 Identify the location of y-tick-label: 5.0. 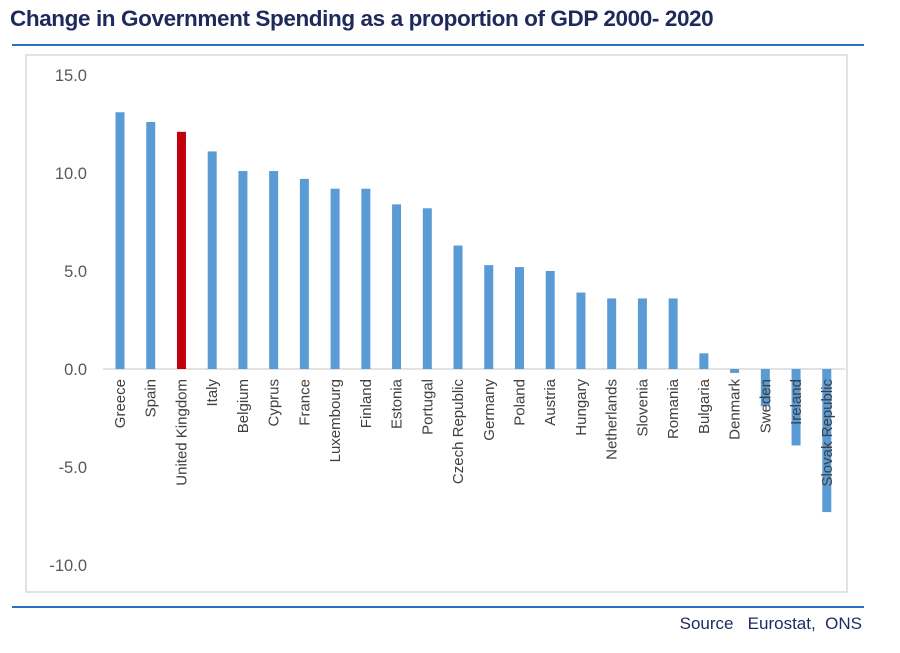
(75, 272).